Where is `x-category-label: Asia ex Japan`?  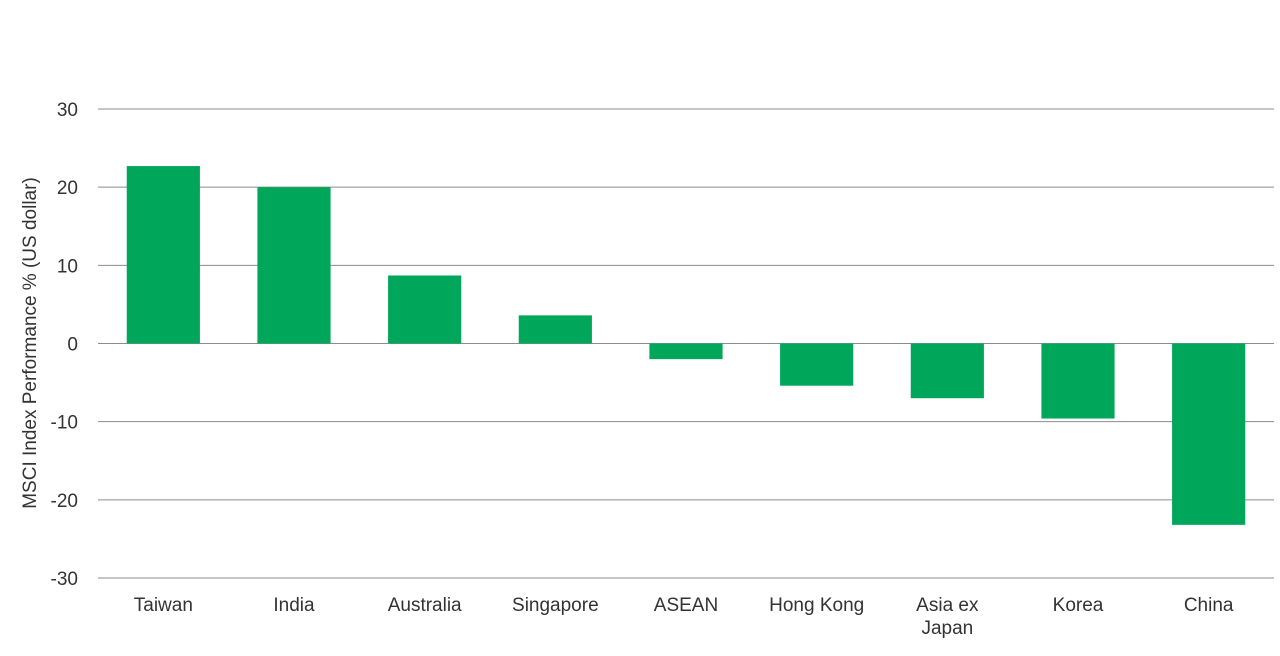
x-category-label: Asia ex Japan is located at coordinates (947, 617).